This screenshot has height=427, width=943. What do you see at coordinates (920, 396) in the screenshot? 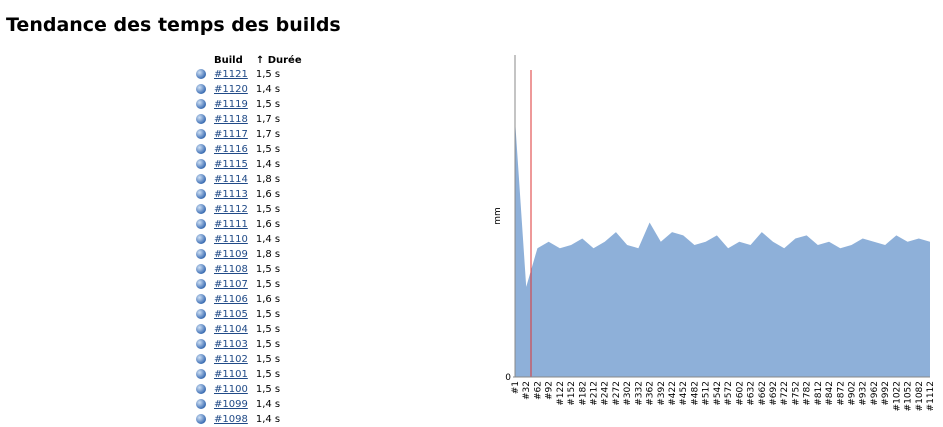
I see `x-tick-label: #1082` at bounding box center [920, 396].